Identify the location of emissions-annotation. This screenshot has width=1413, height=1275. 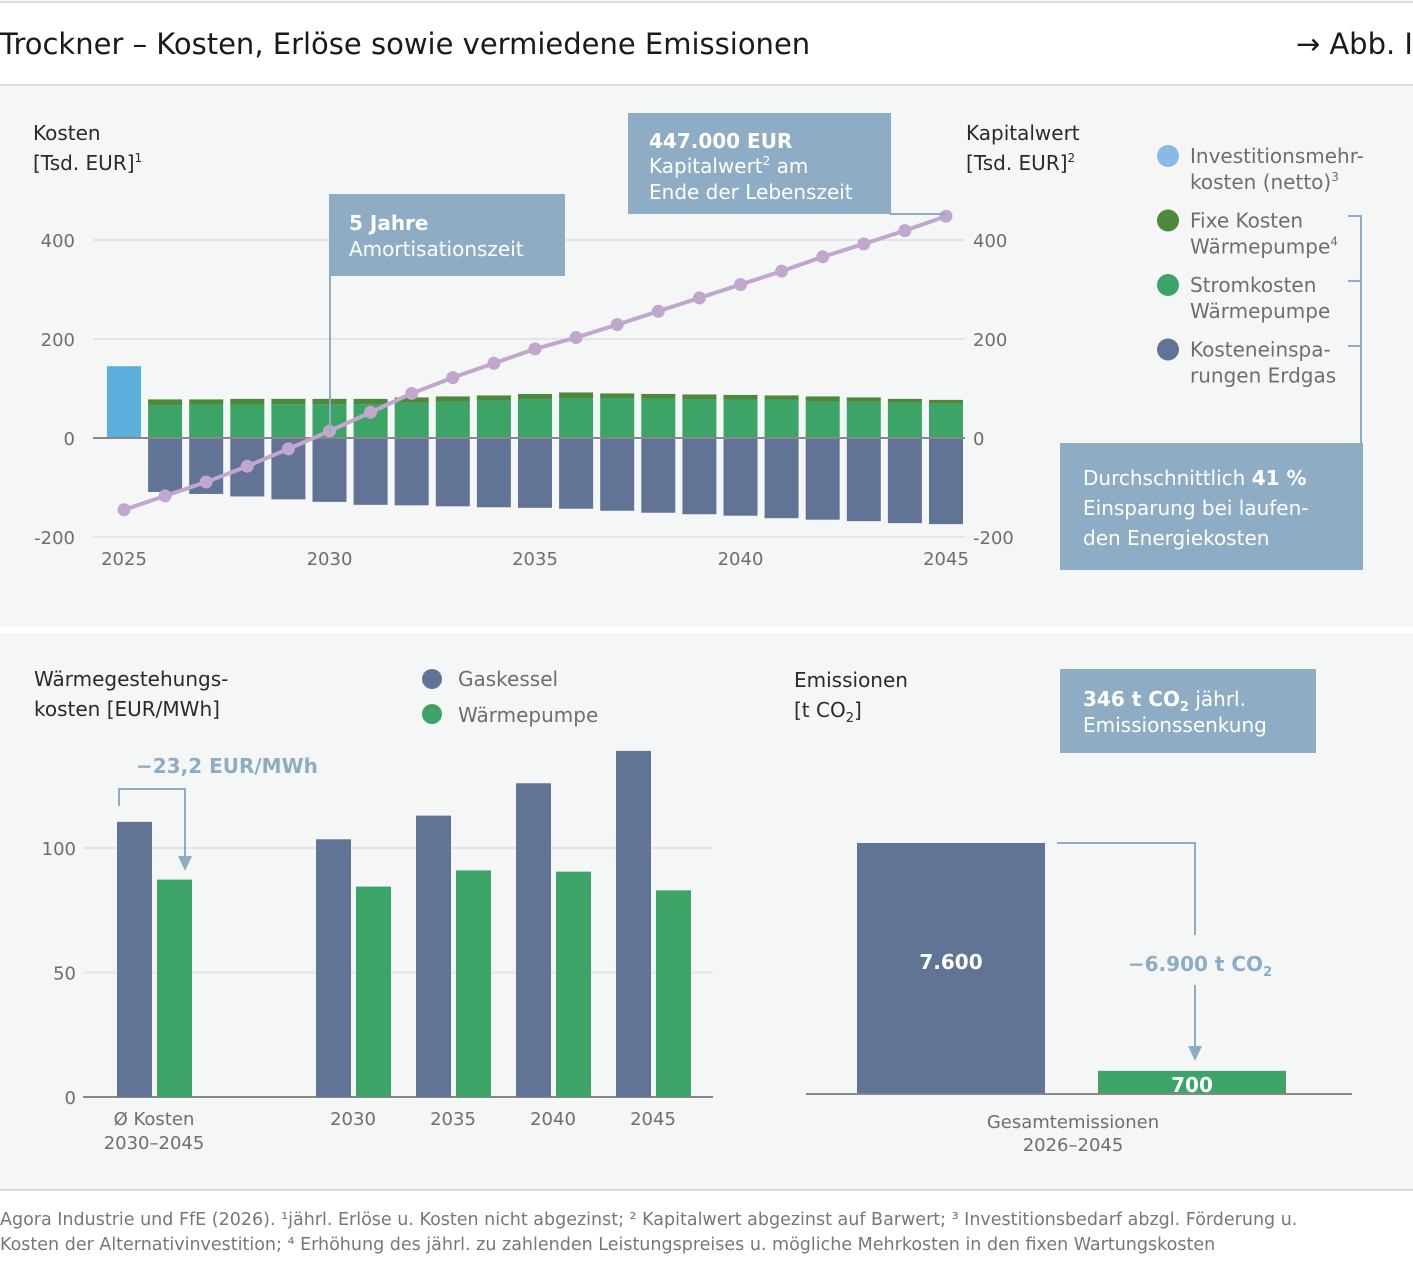
(1188, 711).